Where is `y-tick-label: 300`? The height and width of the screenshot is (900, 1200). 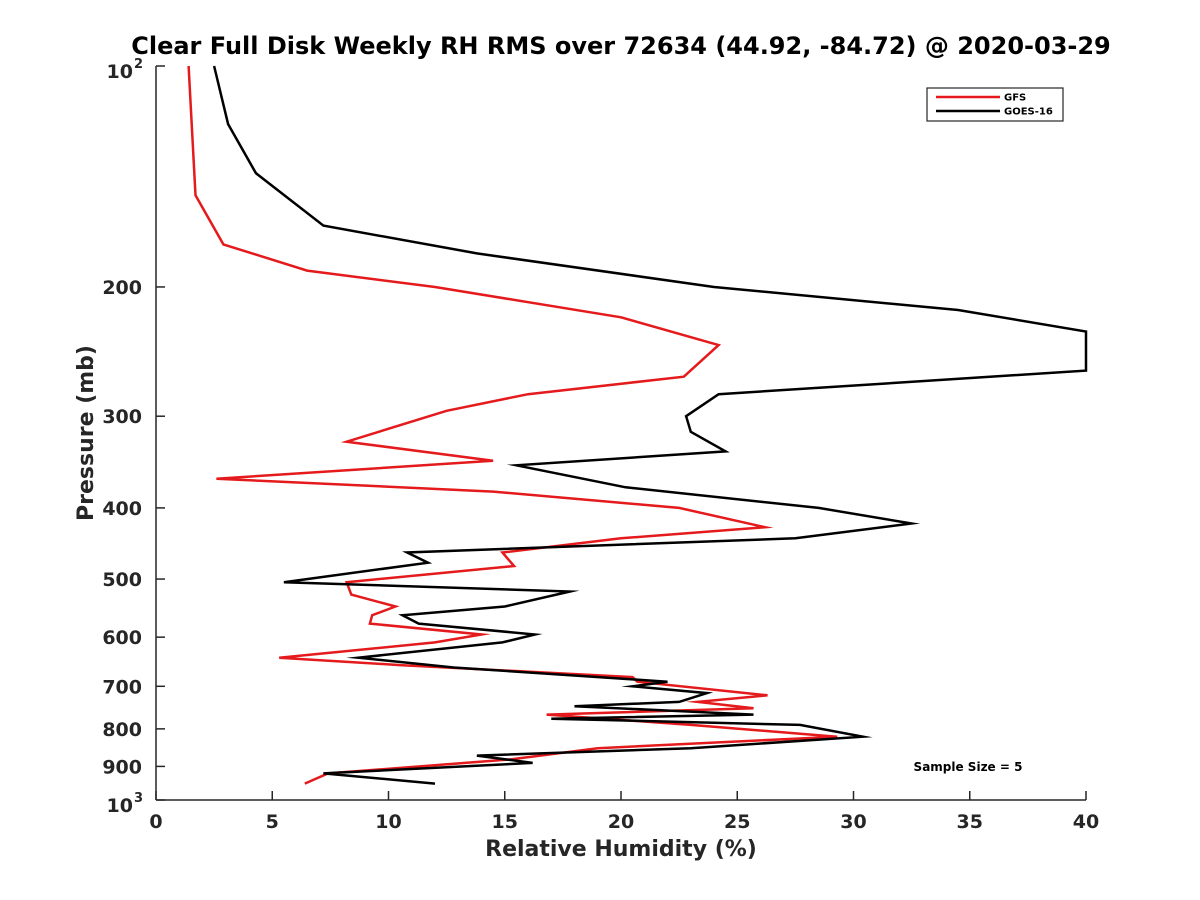
y-tick-label: 300 is located at coordinates (122, 417).